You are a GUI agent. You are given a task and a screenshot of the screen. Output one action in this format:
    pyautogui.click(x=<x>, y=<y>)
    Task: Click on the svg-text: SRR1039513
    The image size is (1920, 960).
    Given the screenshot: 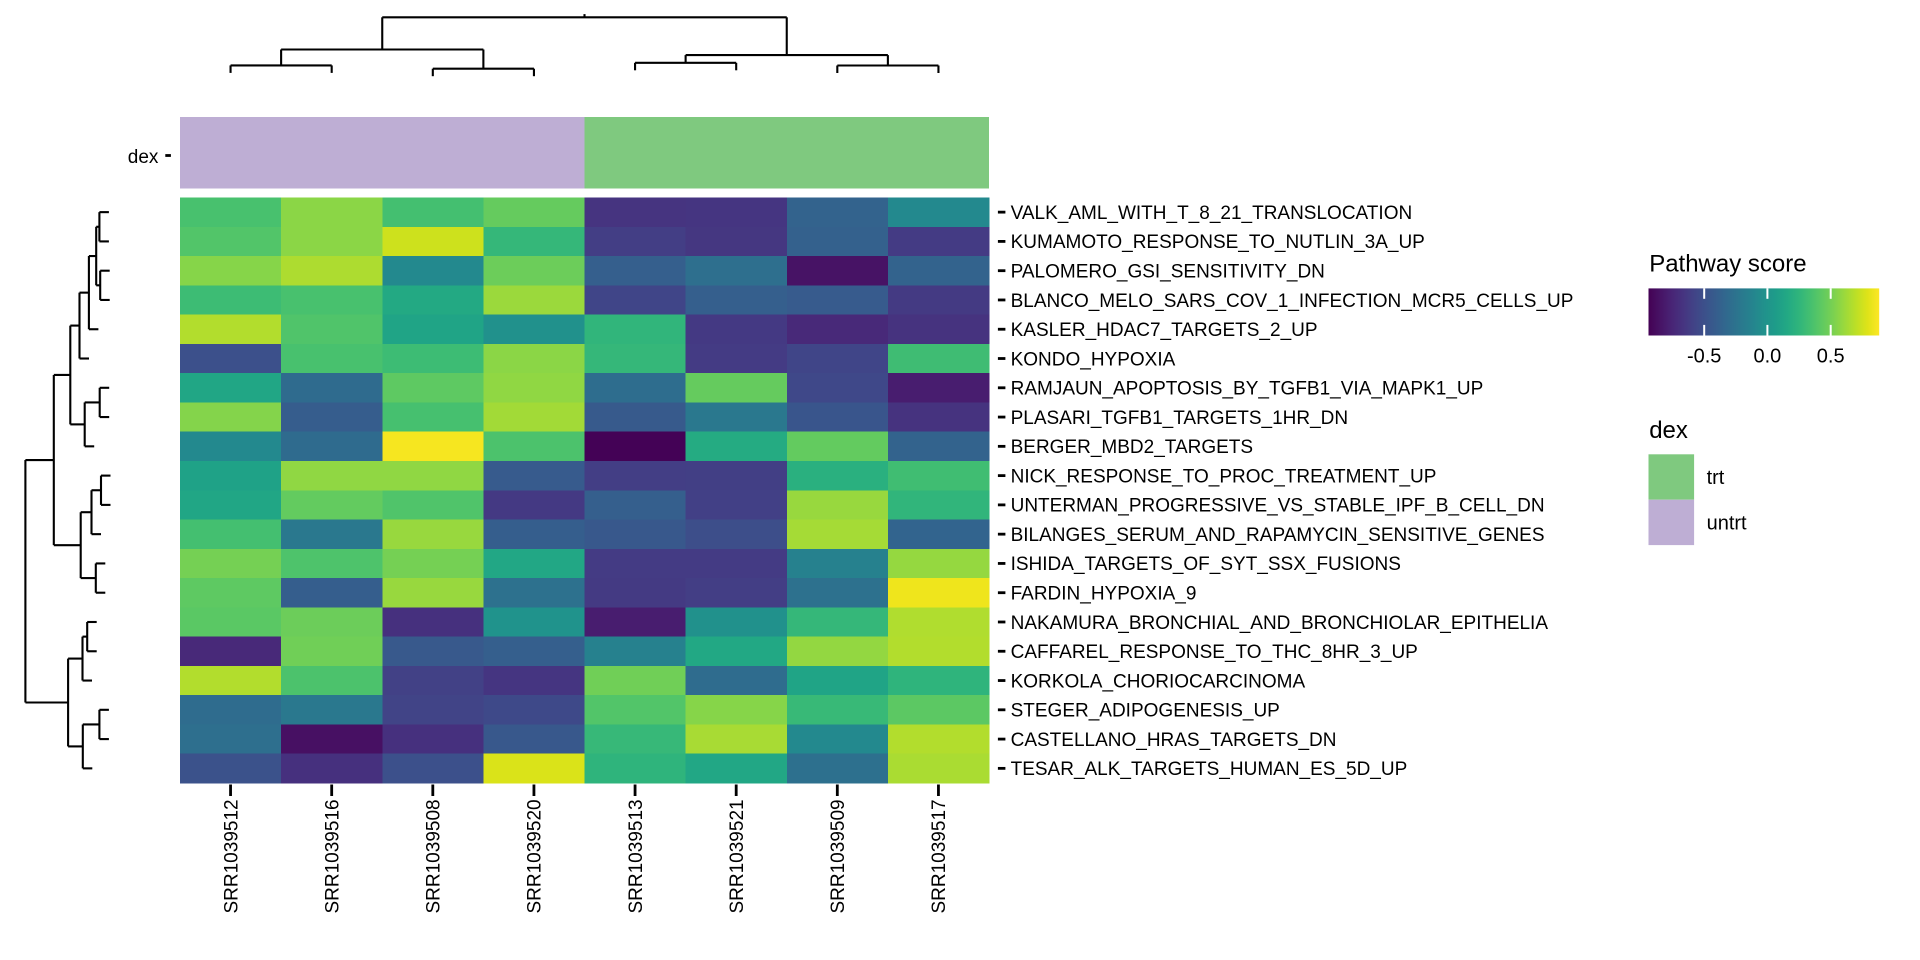 What is the action you would take?
    pyautogui.click(x=636, y=856)
    